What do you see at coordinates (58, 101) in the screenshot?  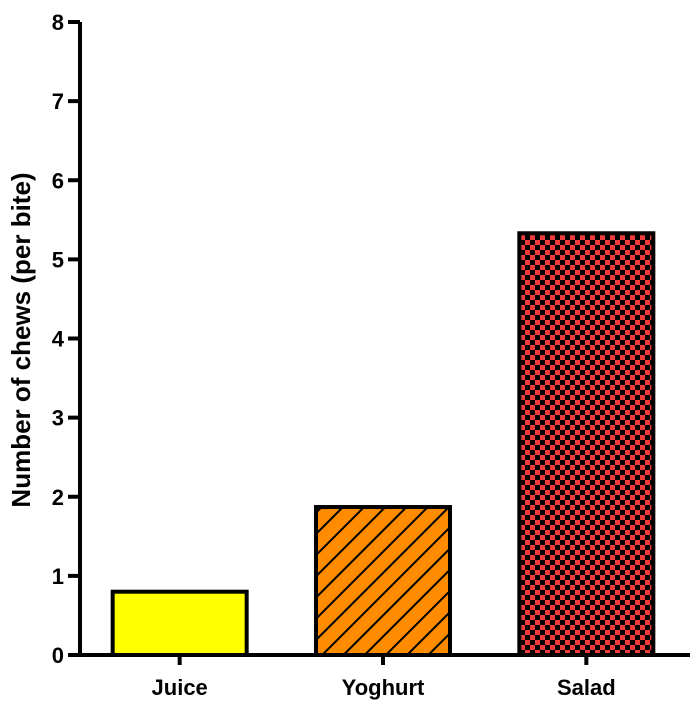 I see `y-tick-label: 7` at bounding box center [58, 101].